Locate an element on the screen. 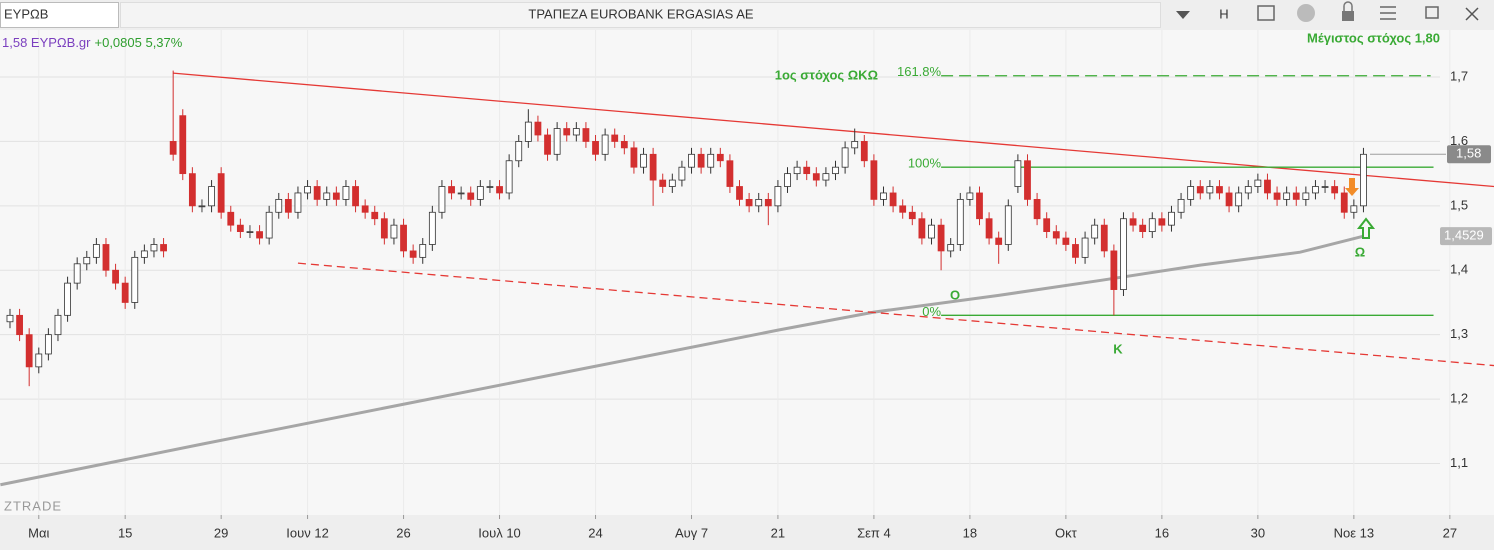  info-price: 1,58 ΕΥΡΩΒ.gr is located at coordinates (46, 42).